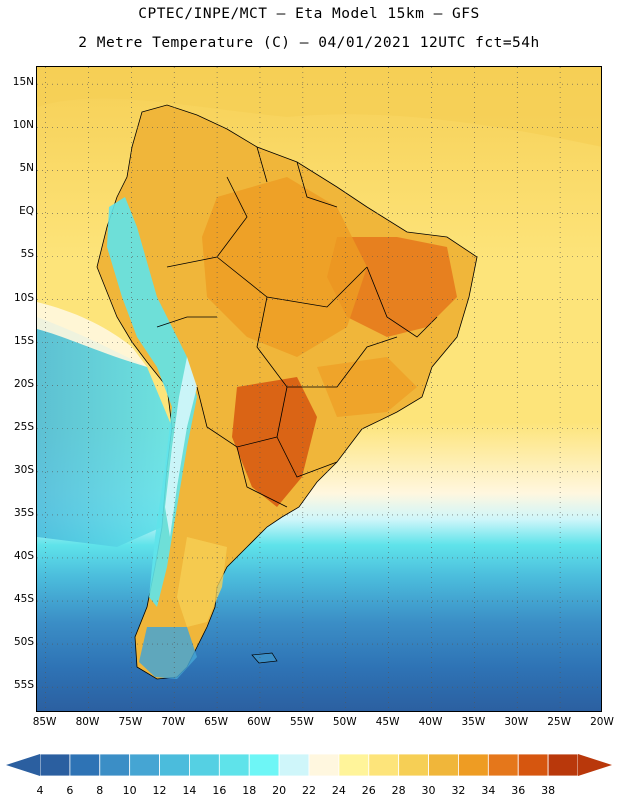 The height and width of the screenshot is (800, 618). I want to click on longitude-label: 45W, so click(387, 722).